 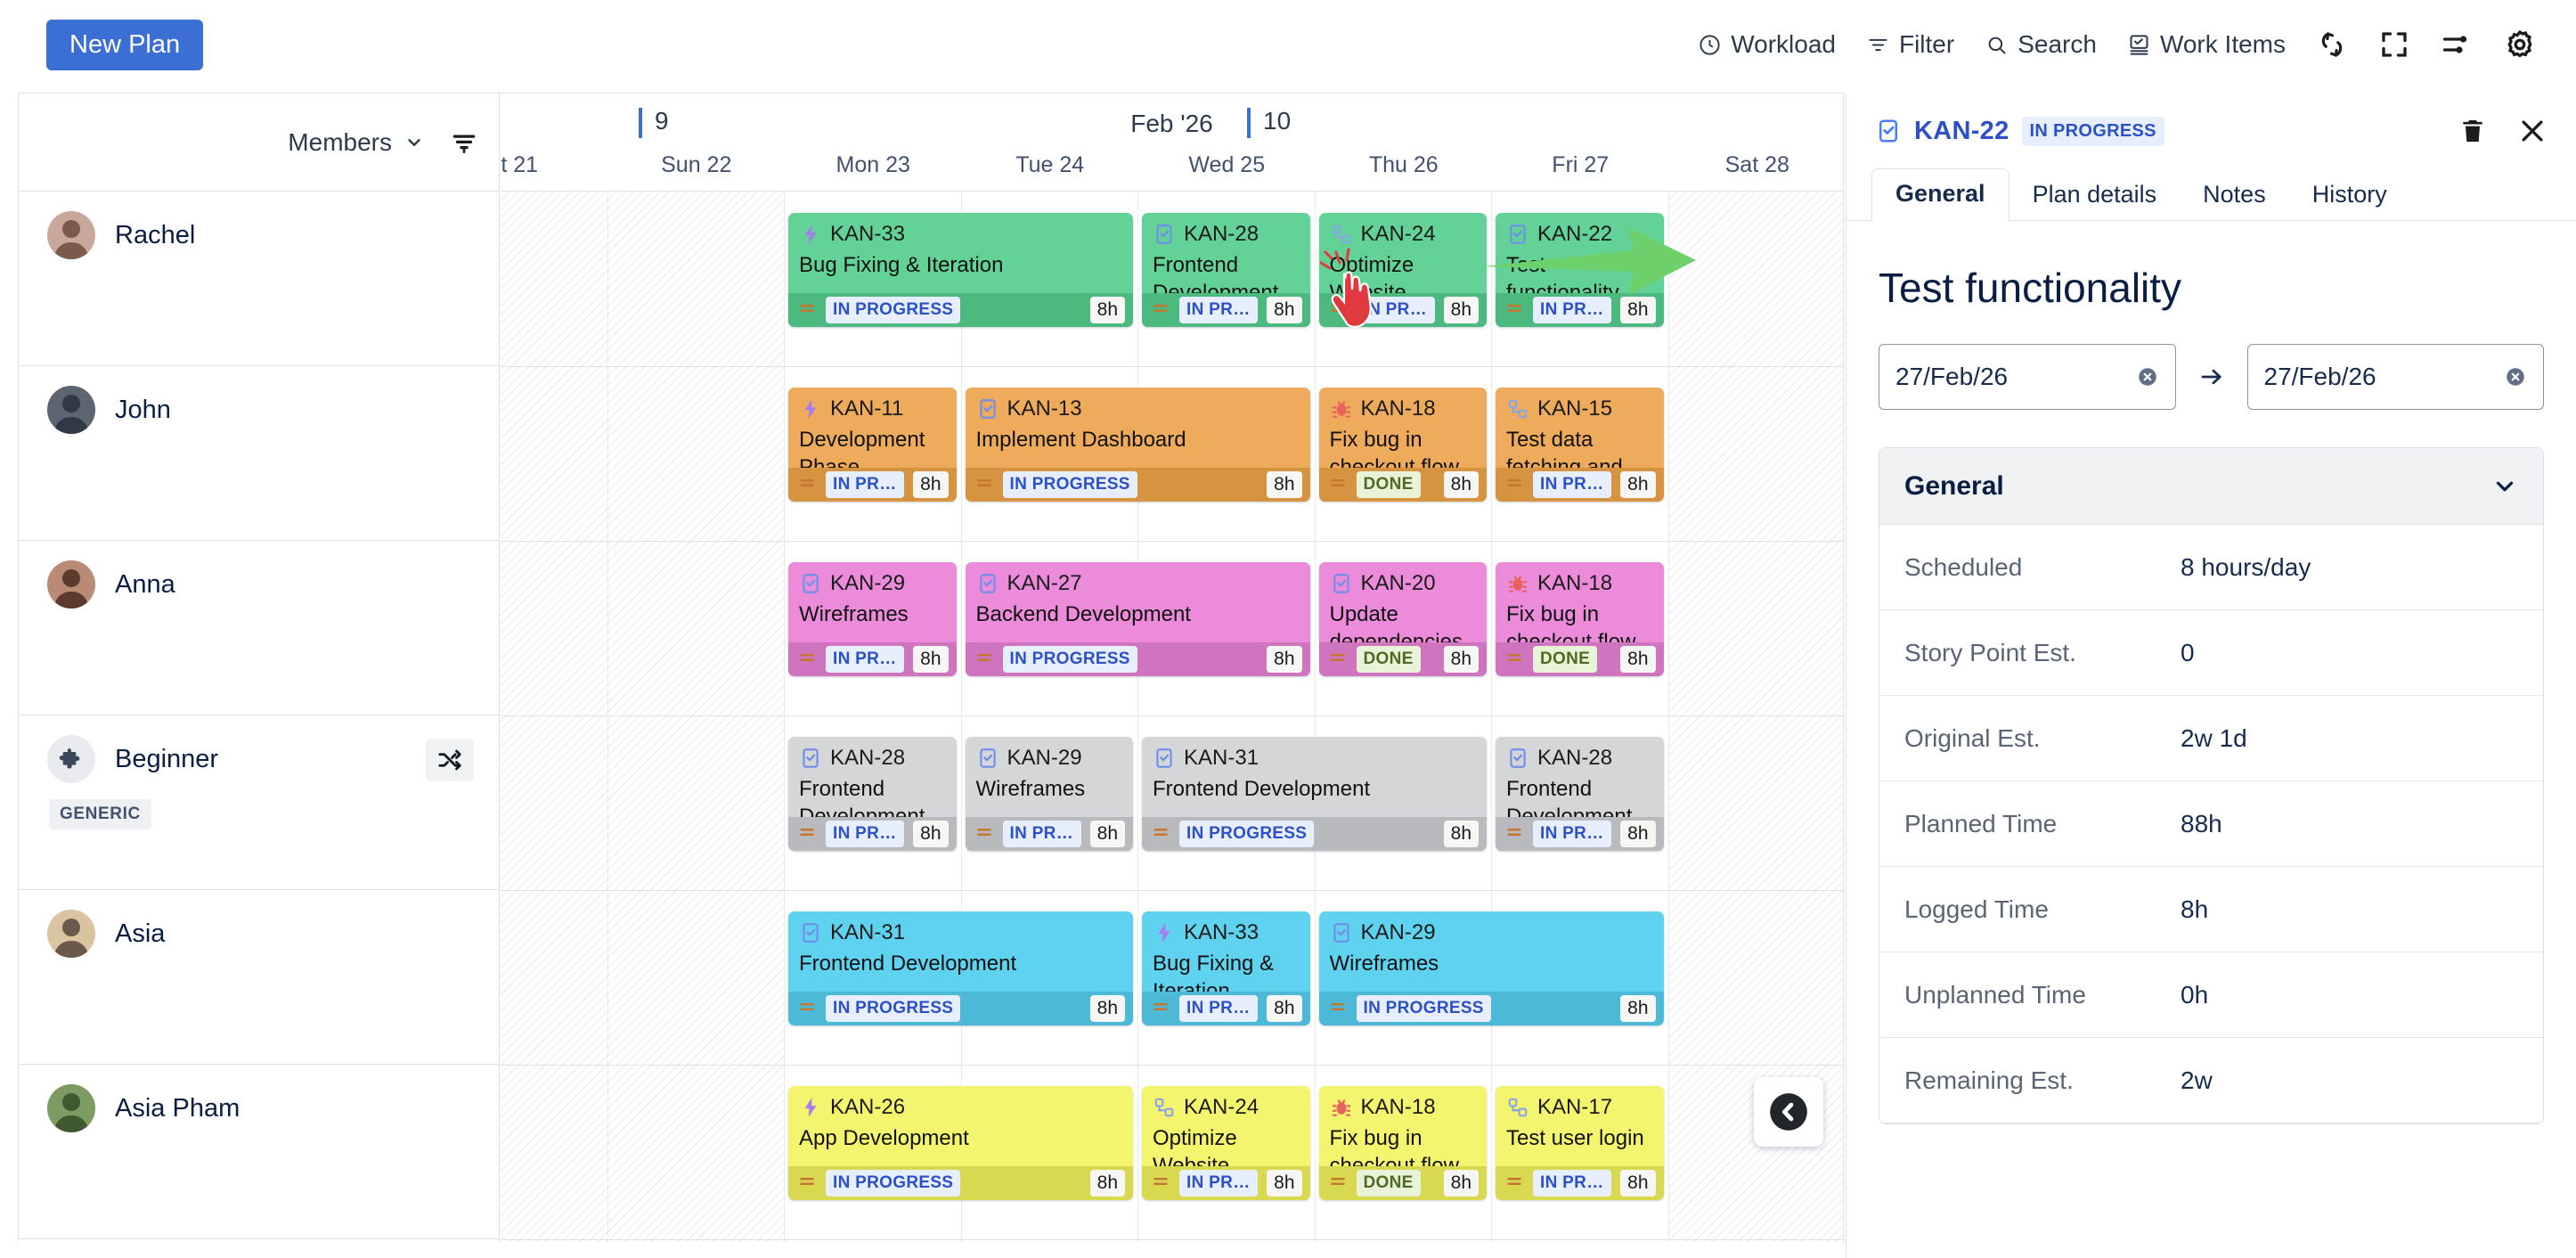 What do you see at coordinates (178, 1108) in the screenshot?
I see `member-name: Asia Pham` at bounding box center [178, 1108].